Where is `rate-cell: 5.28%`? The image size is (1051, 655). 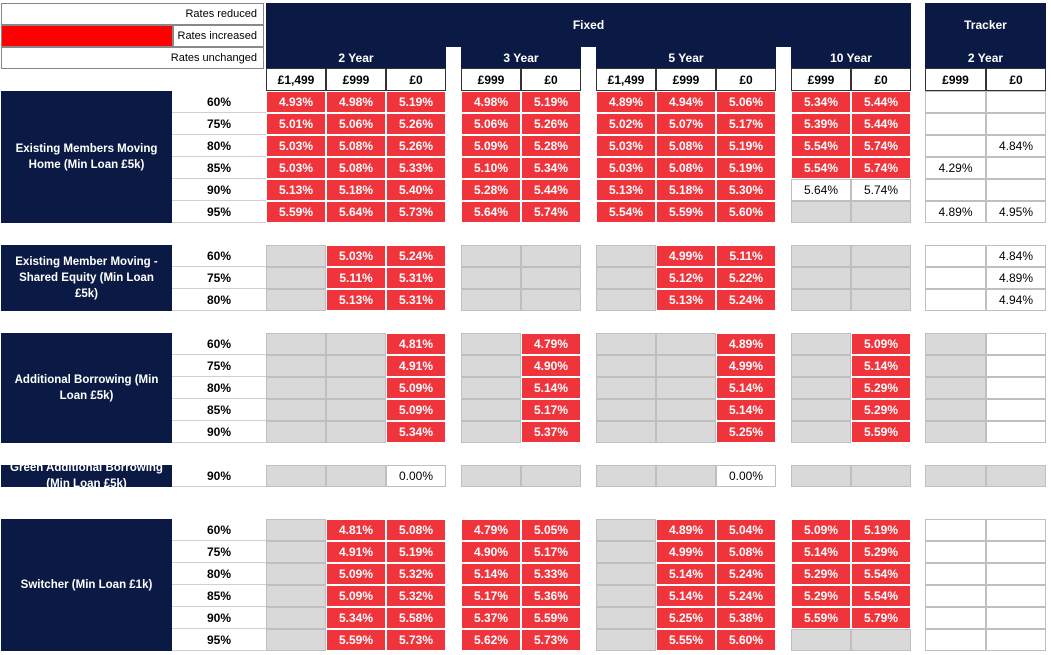
rate-cell: 5.28% is located at coordinates (491, 190).